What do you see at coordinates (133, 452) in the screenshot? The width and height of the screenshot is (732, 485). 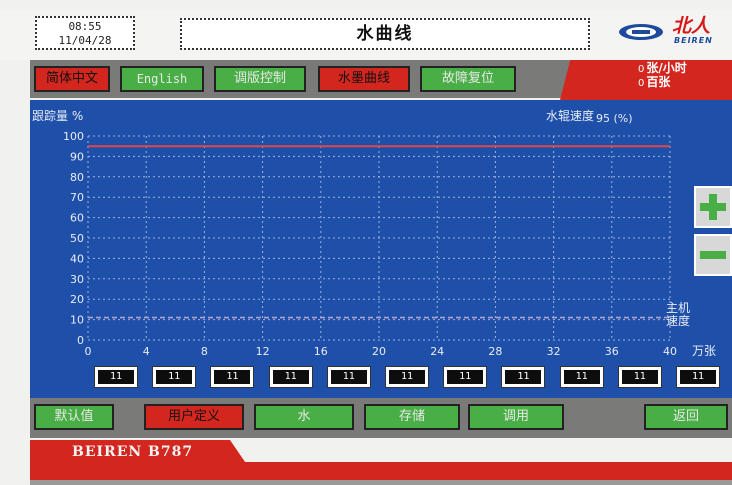 I see `model-label: BEIREN B787` at bounding box center [133, 452].